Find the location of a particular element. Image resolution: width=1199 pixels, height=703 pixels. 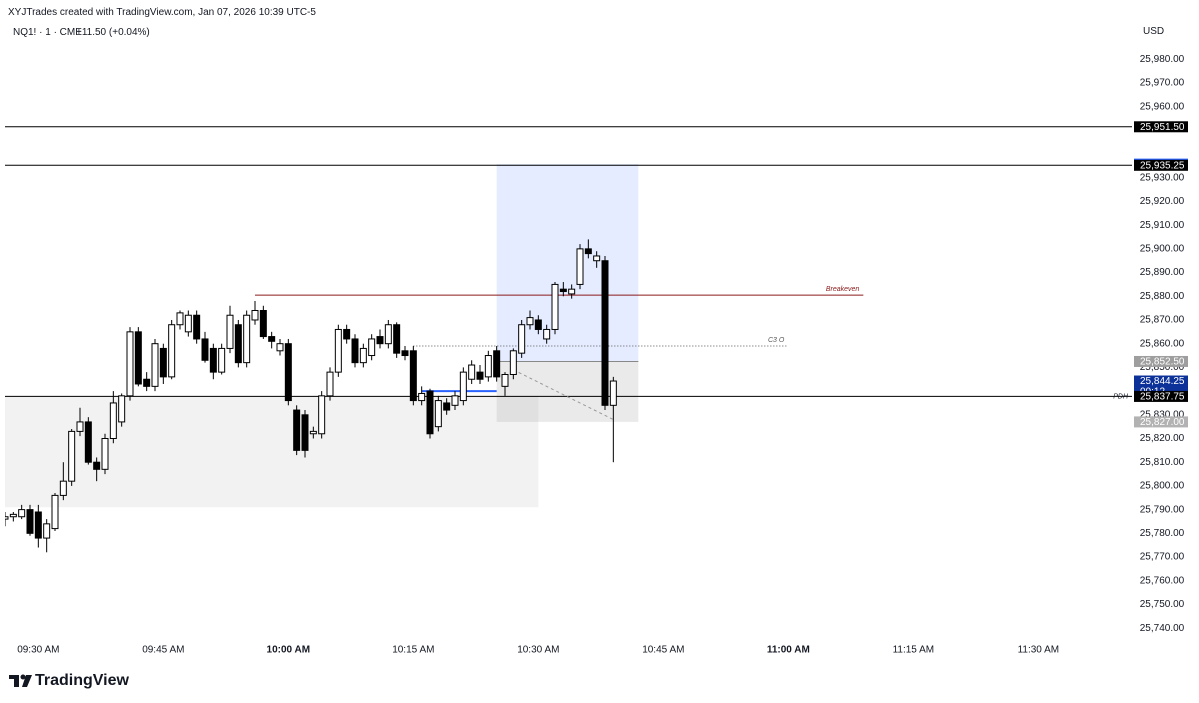

y-tick-label: 25,880.00 is located at coordinates (1162, 296).